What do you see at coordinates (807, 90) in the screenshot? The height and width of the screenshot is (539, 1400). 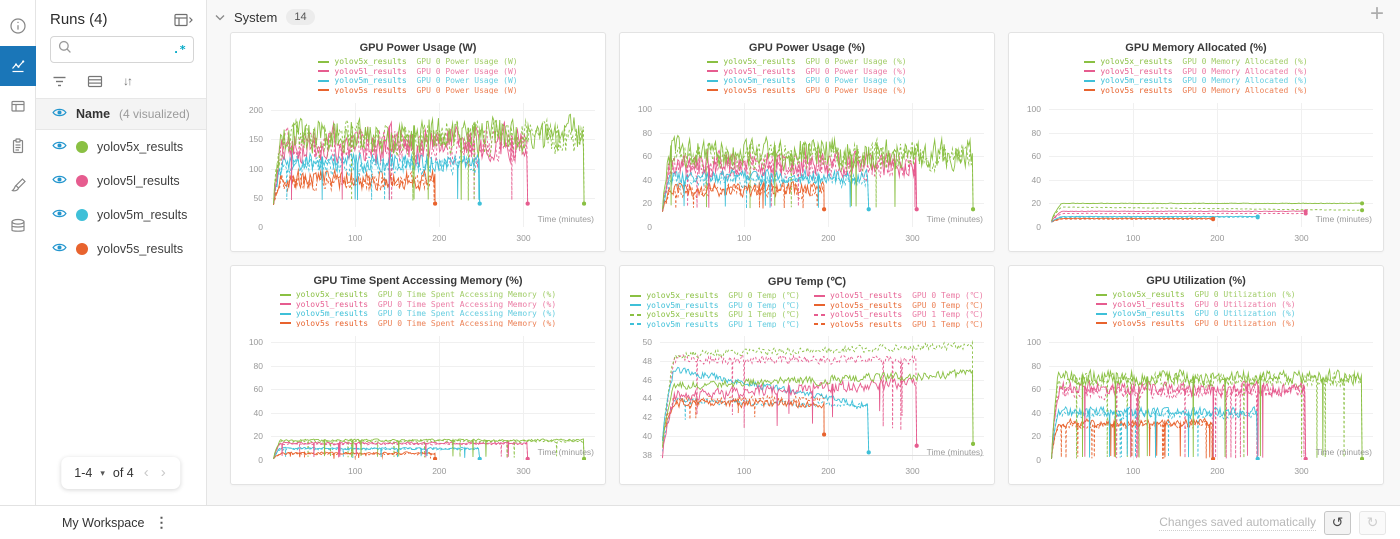 I see `legend-item: yolov5s_results GPU 0 Power Usage (%)` at bounding box center [807, 90].